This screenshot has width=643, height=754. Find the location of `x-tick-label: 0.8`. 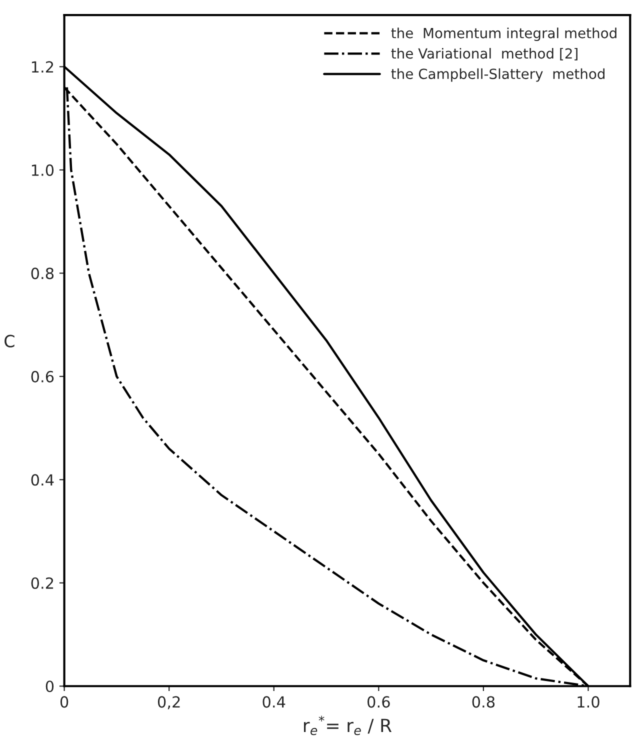

x-tick-label: 0.8 is located at coordinates (483, 702).